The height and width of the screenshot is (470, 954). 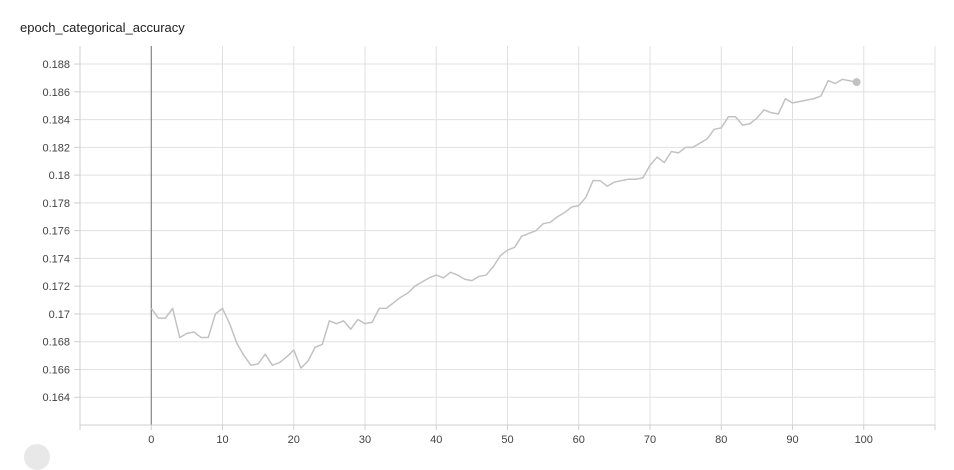 I want to click on x-tick-label: 0, so click(x=151, y=440).